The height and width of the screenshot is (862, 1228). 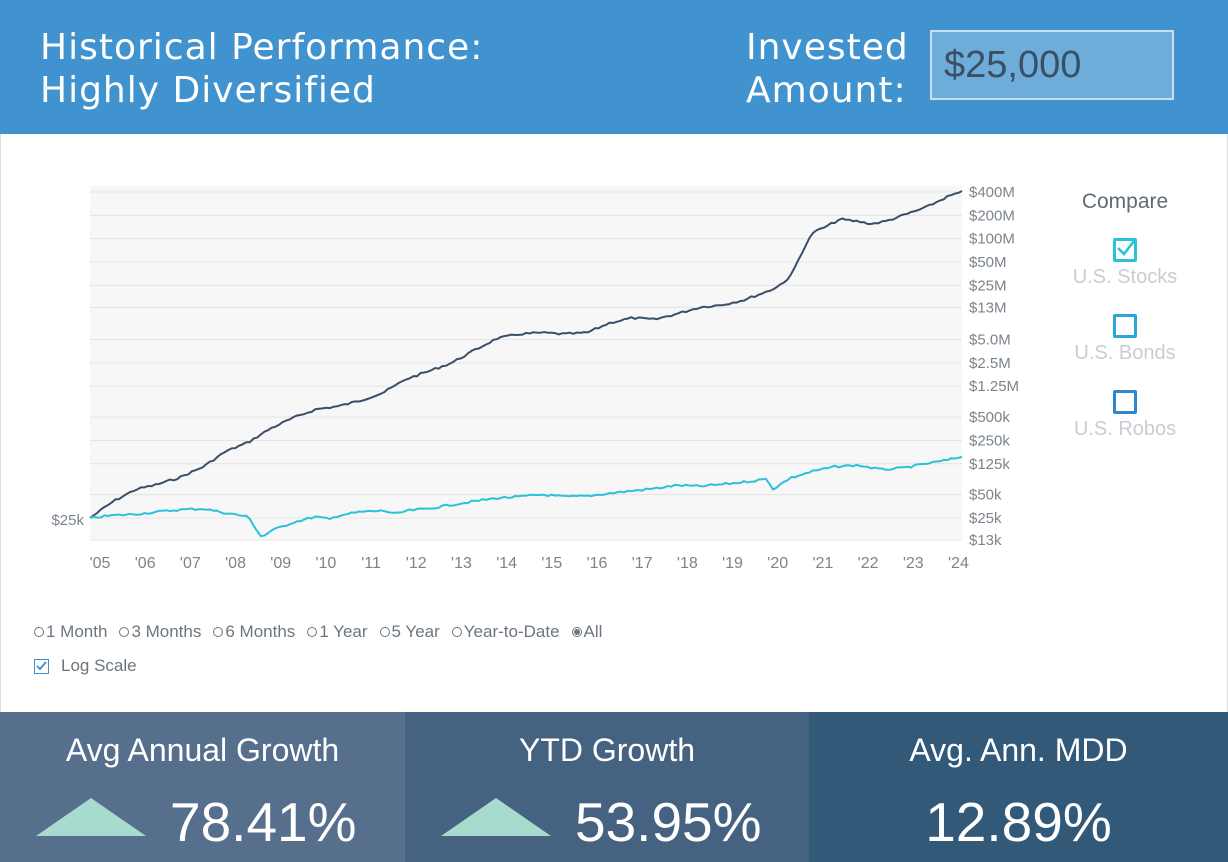 I want to click on invested-amount-input, so click(x=1052, y=65).